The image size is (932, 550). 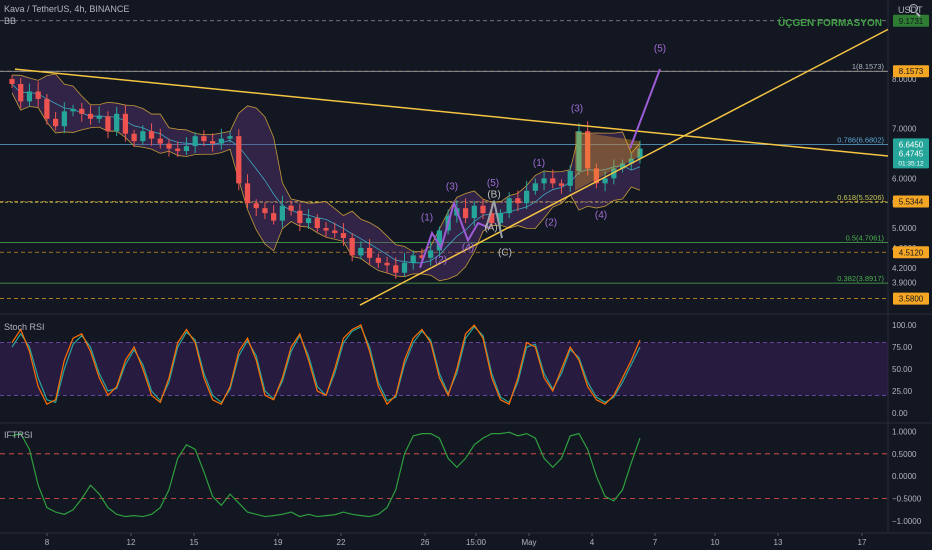 What do you see at coordinates (904, 129) in the screenshot?
I see `price-tick-label: 7.0000` at bounding box center [904, 129].